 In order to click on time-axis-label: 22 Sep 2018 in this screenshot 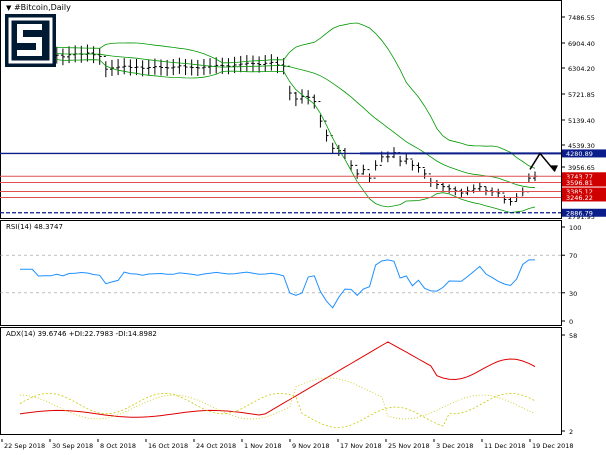, I will do `click(24, 446)`.